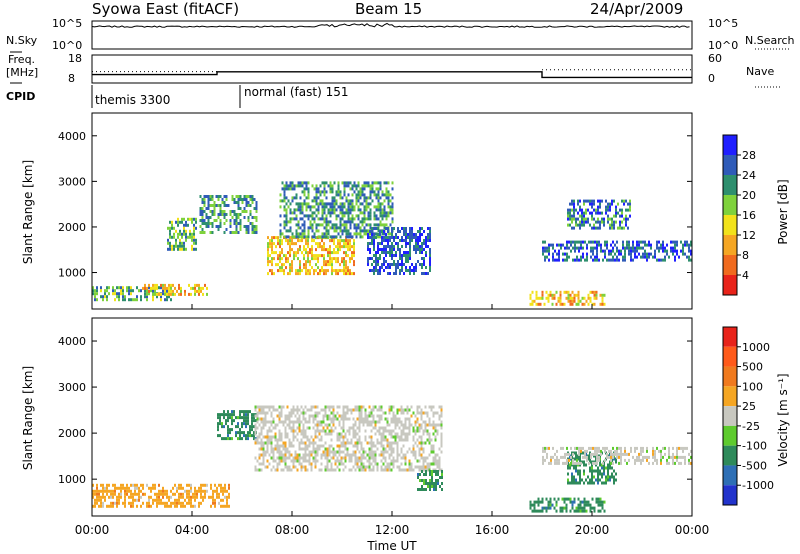  What do you see at coordinates (492, 530) in the screenshot?
I see `x-tick-label: 16:00` at bounding box center [492, 530].